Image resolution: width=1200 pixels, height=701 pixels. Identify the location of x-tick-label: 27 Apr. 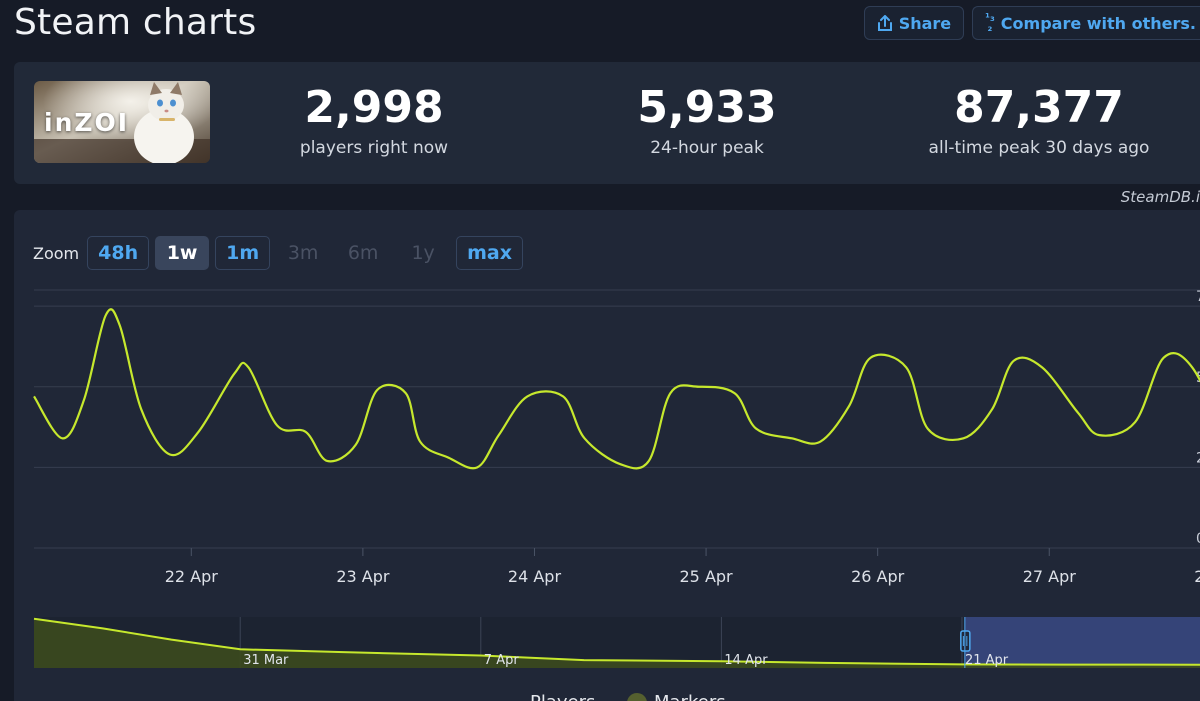
(1050, 576).